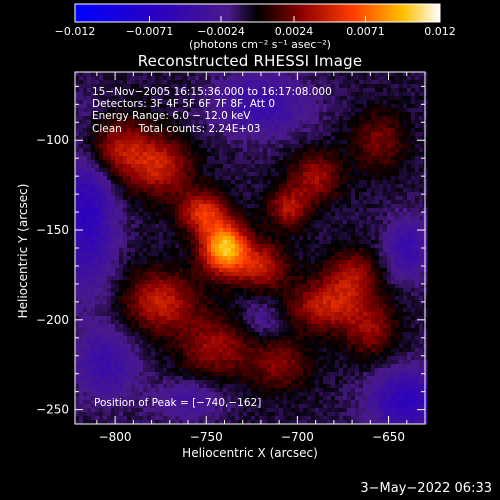 The image size is (500, 500). What do you see at coordinates (297, 437) in the screenshot?
I see `x-tick-label: −700` at bounding box center [297, 437].